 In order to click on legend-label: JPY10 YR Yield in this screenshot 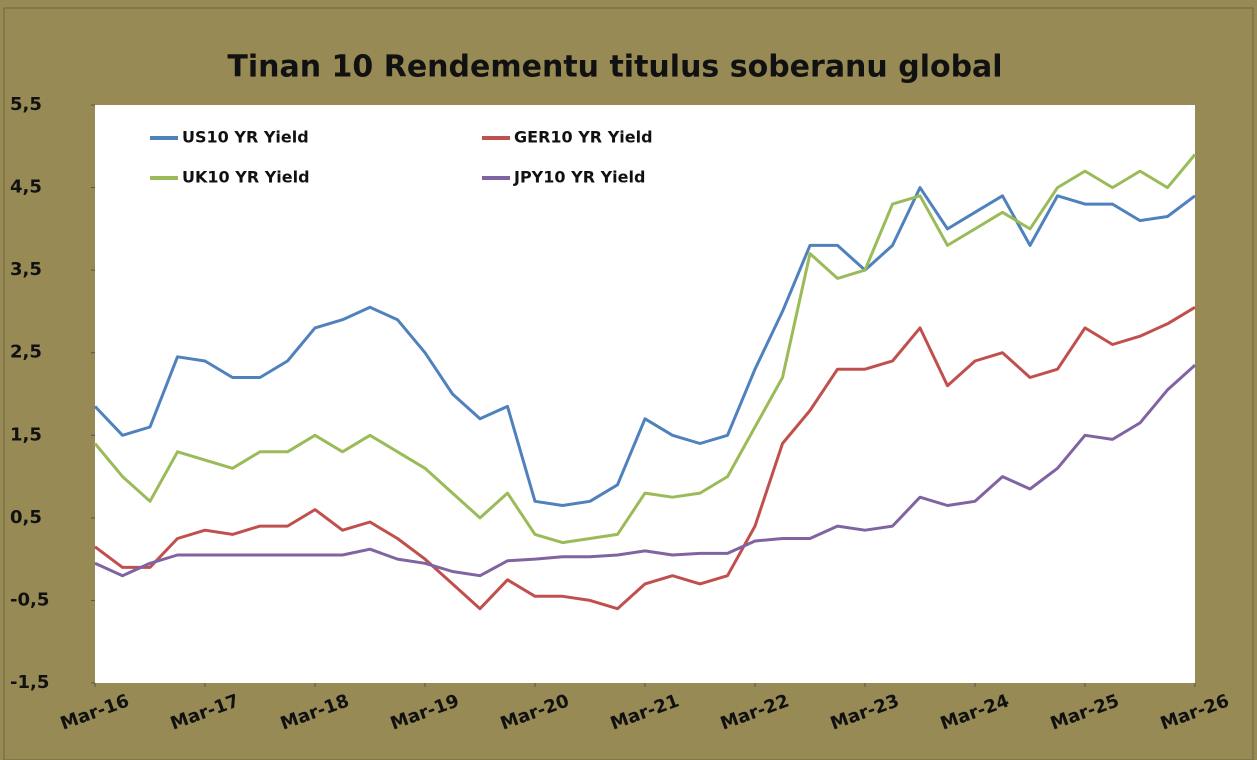, I will do `click(579, 177)`.